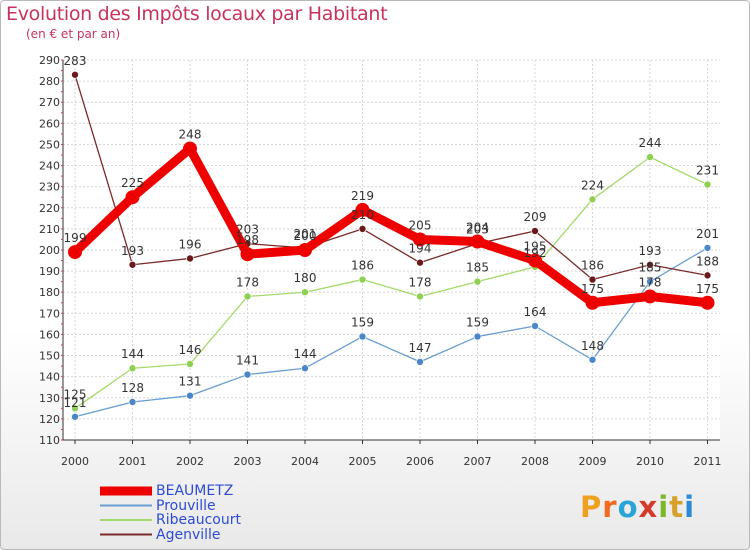 The image size is (750, 550). Describe the element at coordinates (610, 507) in the screenshot. I see `logo-letter: r` at that location.